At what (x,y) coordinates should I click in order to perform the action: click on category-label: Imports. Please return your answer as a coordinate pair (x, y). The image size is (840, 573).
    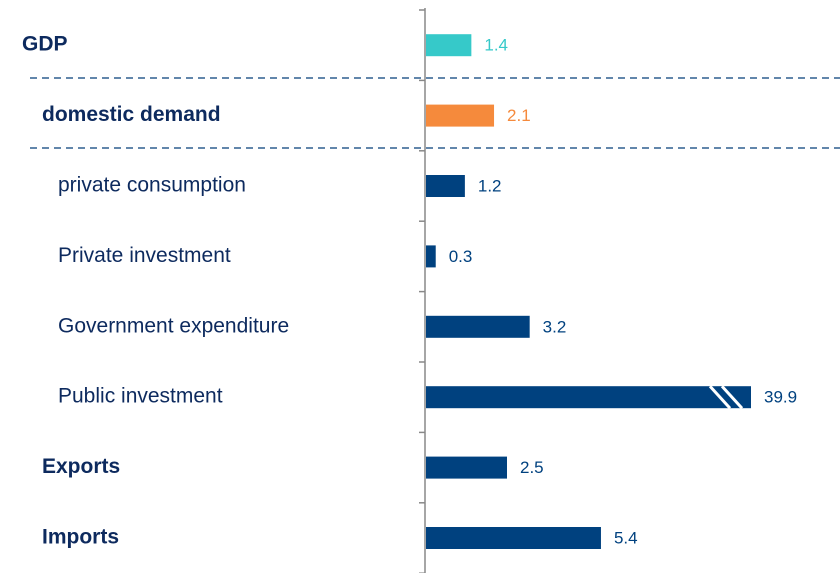
    Looking at the image, I should click on (80, 537).